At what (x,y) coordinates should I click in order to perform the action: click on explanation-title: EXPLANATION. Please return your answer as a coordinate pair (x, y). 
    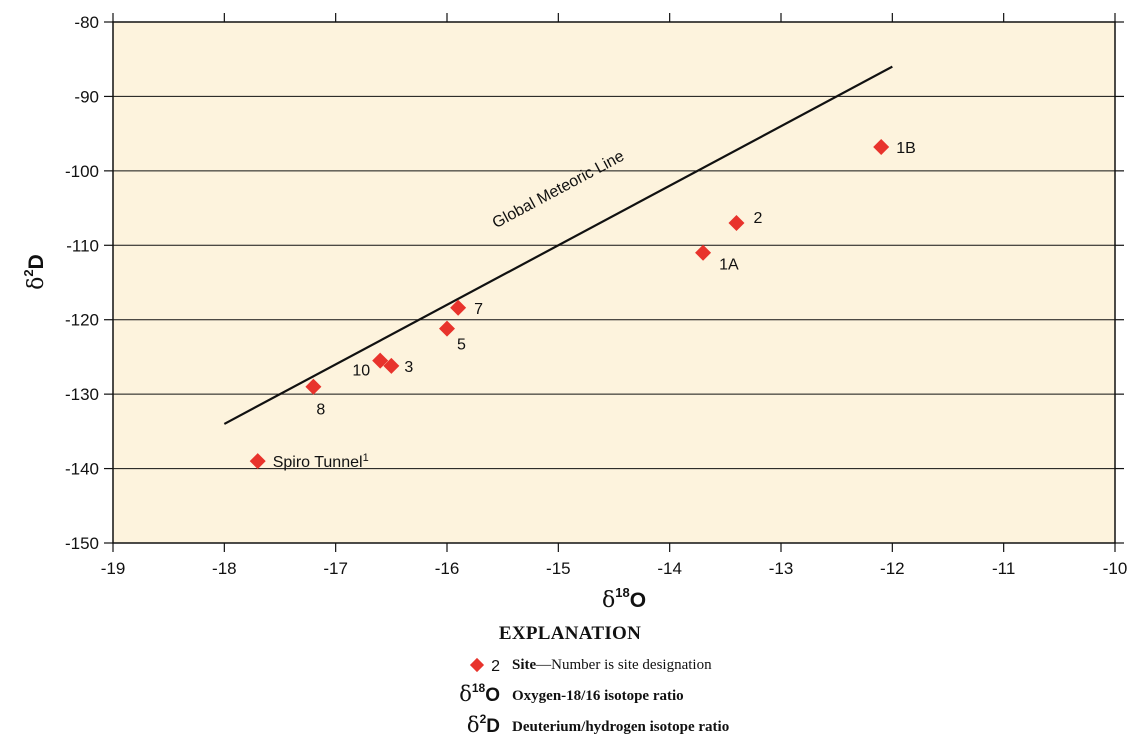
    Looking at the image, I should click on (570, 633).